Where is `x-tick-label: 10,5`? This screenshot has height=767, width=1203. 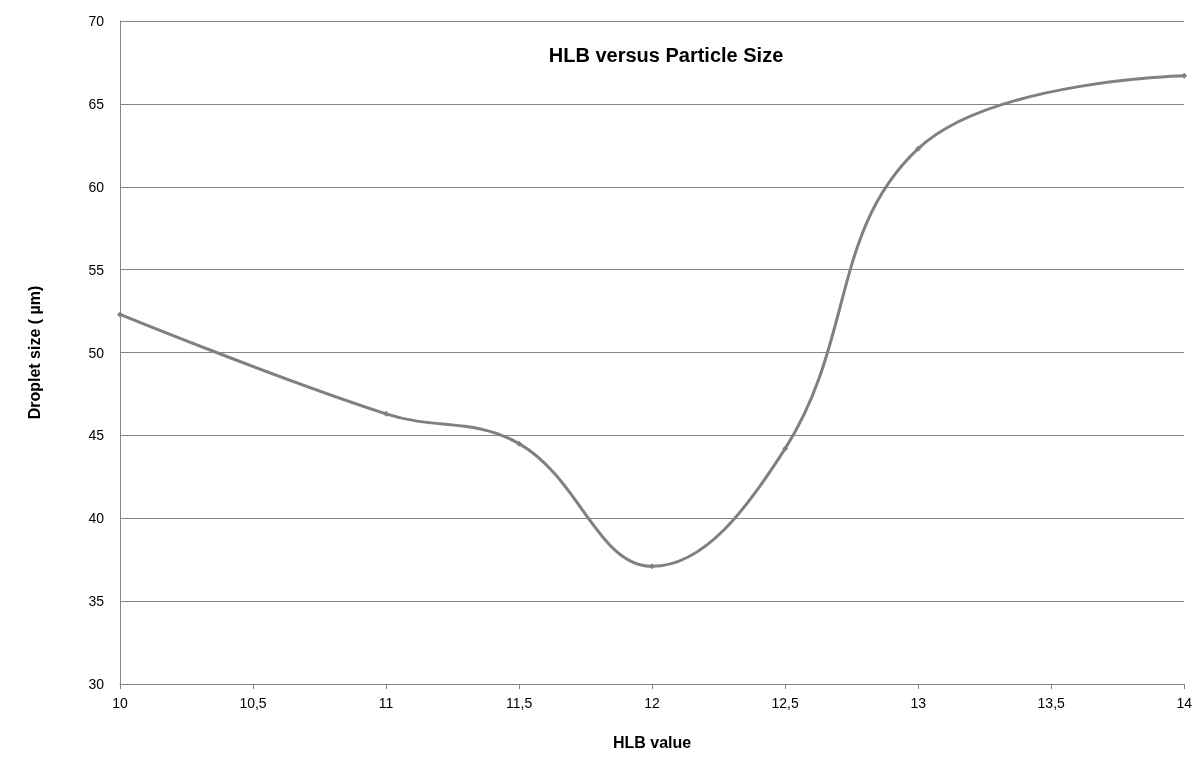 x-tick-label: 10,5 is located at coordinates (253, 703).